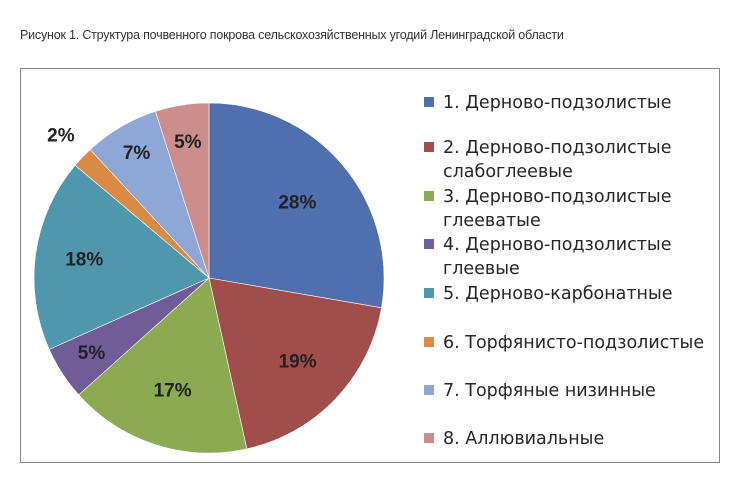 The width and height of the screenshot is (750, 488). What do you see at coordinates (173, 390) in the screenshot?
I see `slice-label-3: 17%` at bounding box center [173, 390].